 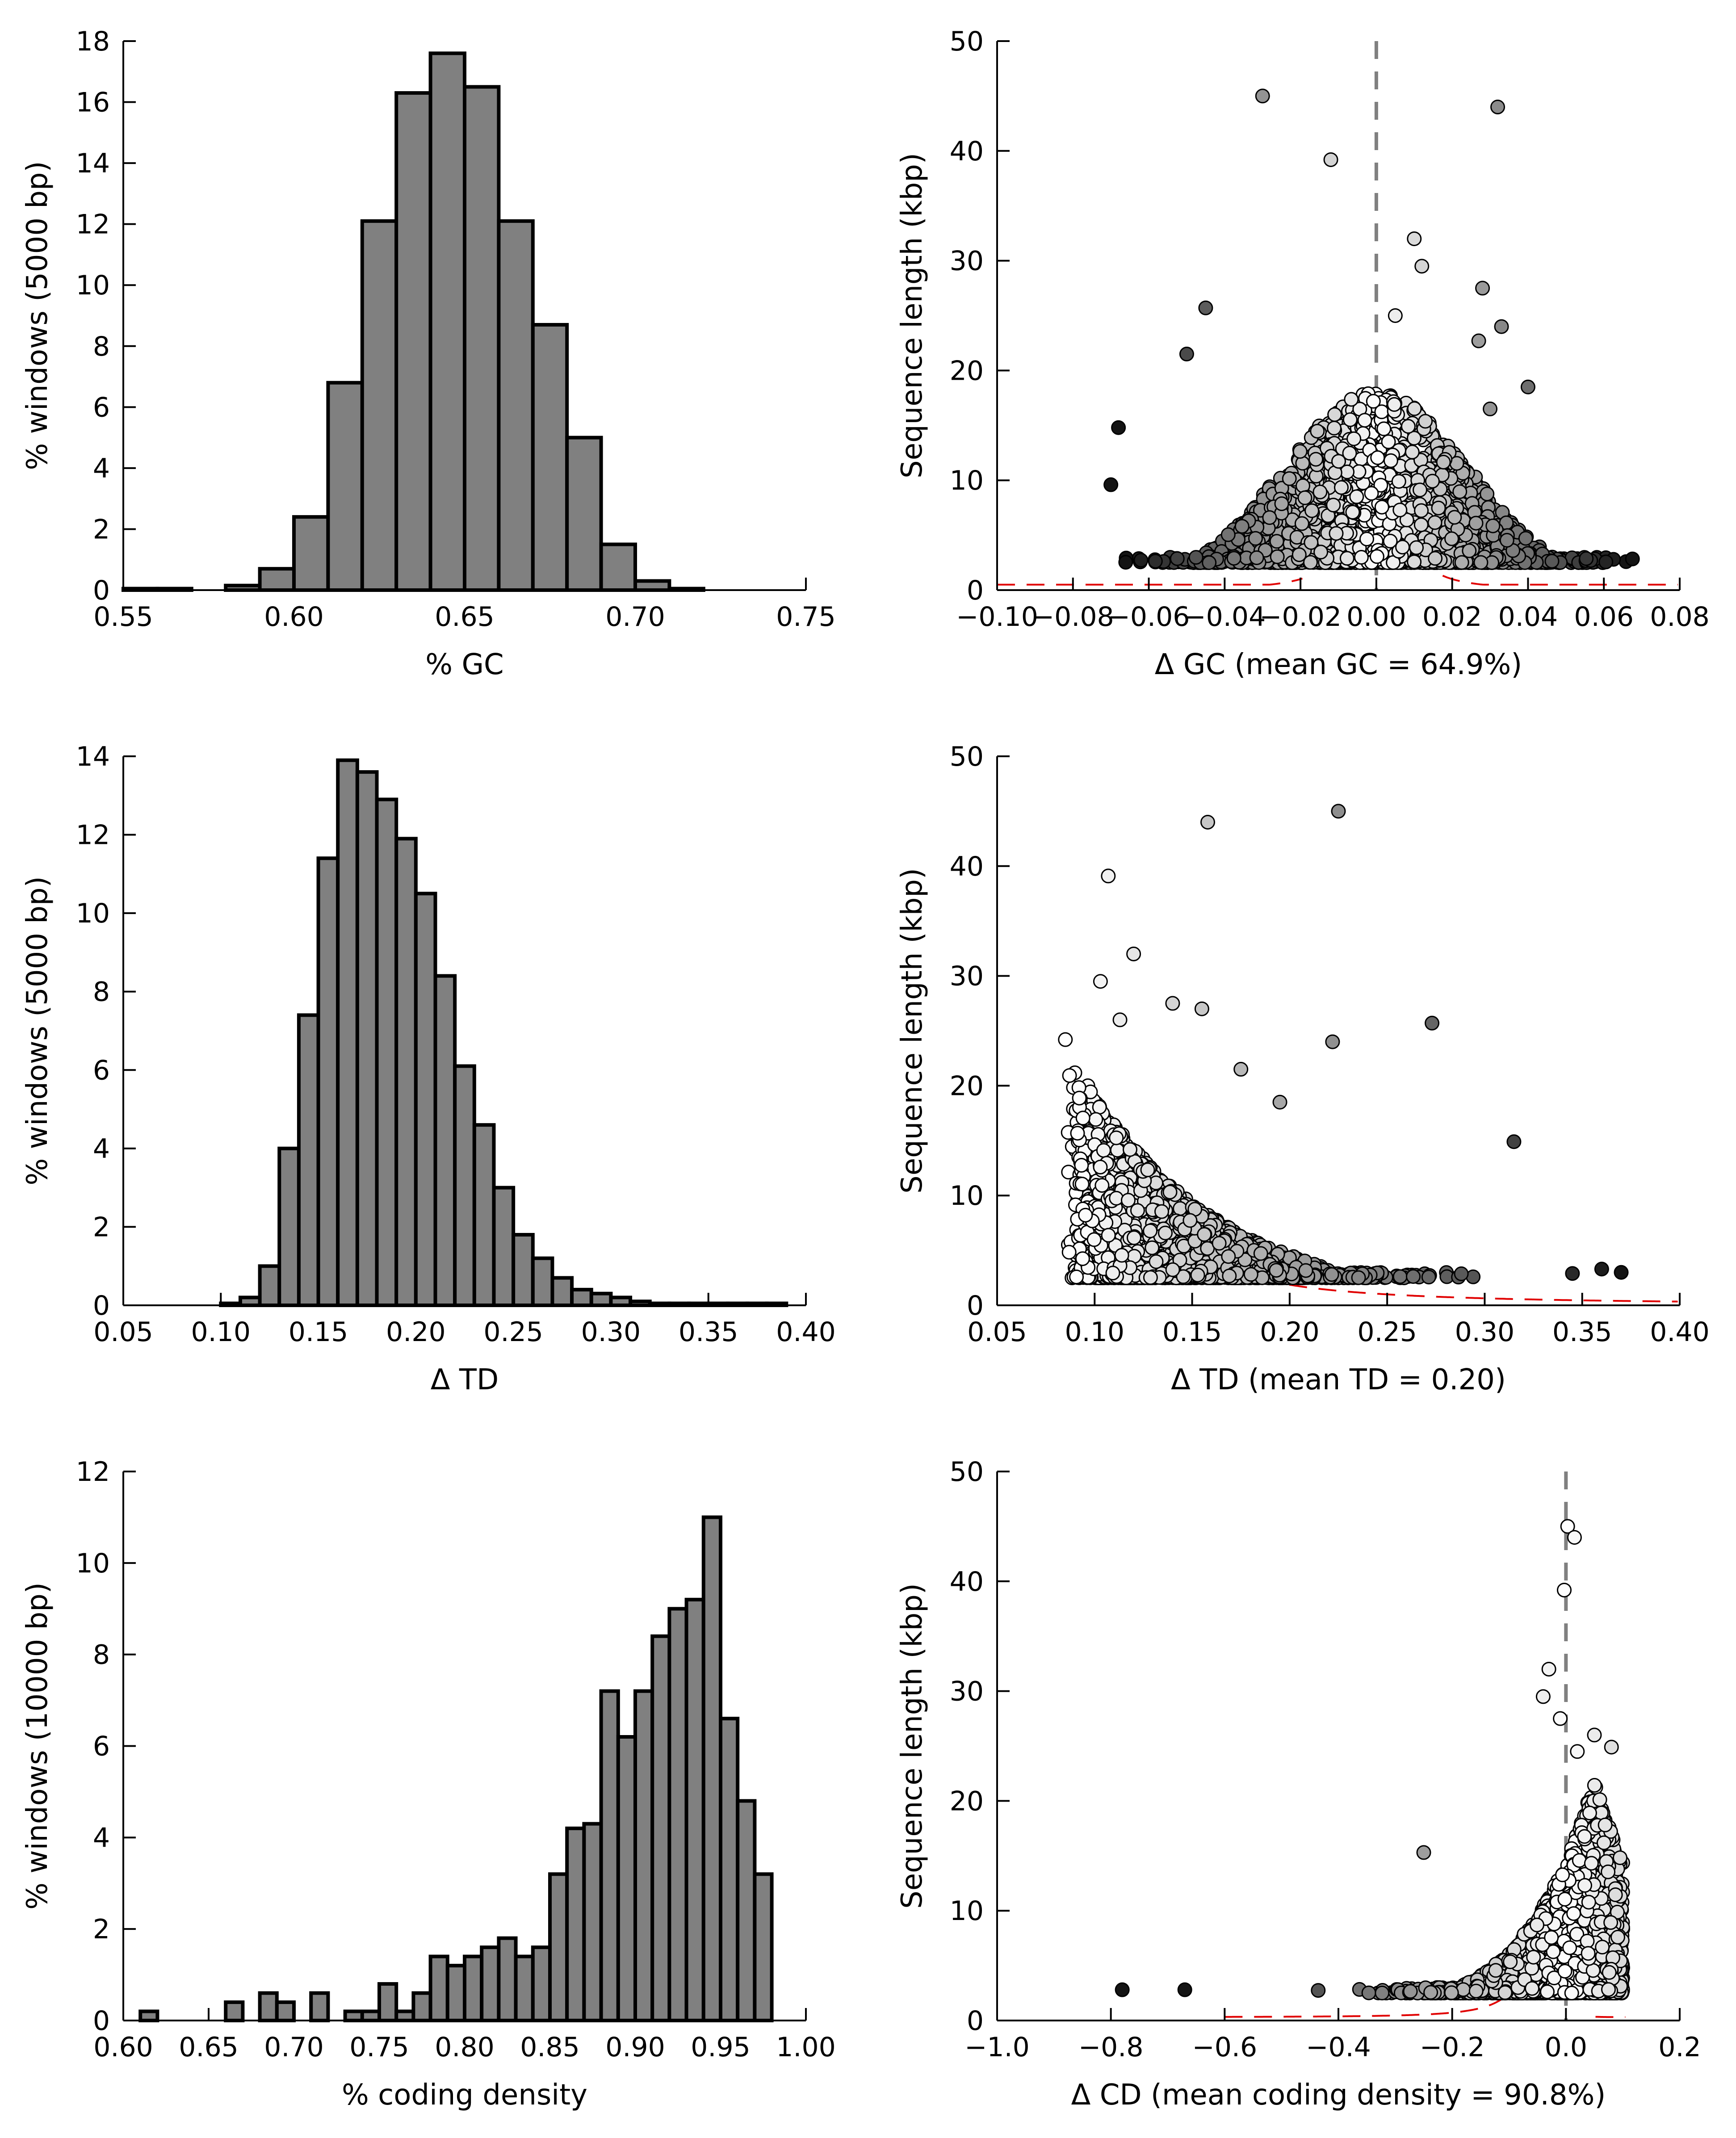 I want to click on x-tick-label: 0.08, so click(x=1680, y=617).